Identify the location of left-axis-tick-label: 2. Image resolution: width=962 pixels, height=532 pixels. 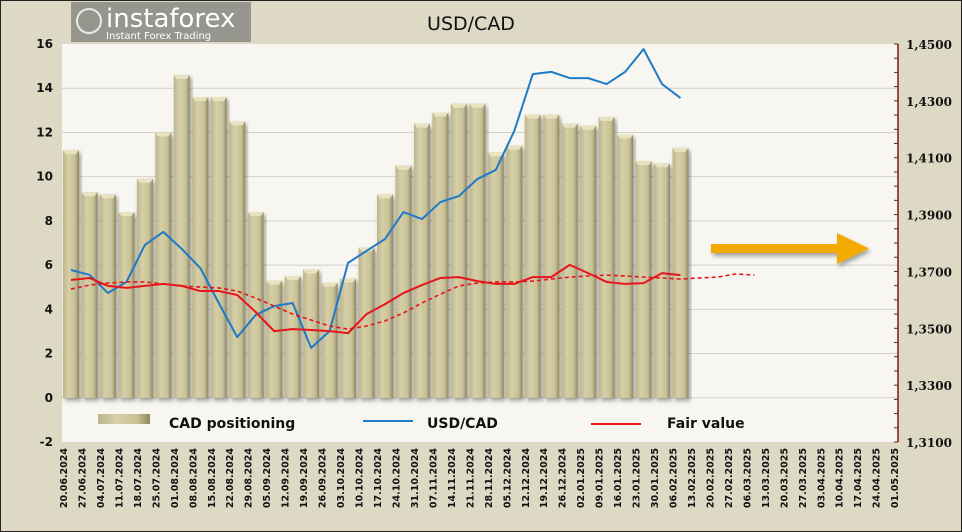
(49, 354).